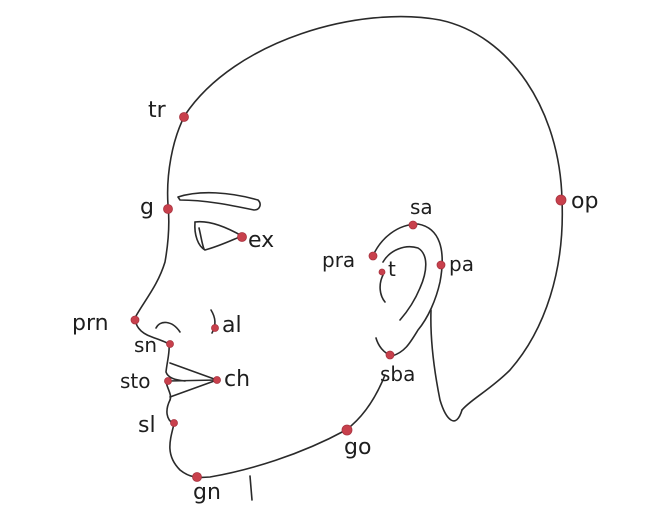 The width and height of the screenshot is (651, 527). Describe the element at coordinates (382, 272) in the screenshot. I see `landmark-point-t` at that location.